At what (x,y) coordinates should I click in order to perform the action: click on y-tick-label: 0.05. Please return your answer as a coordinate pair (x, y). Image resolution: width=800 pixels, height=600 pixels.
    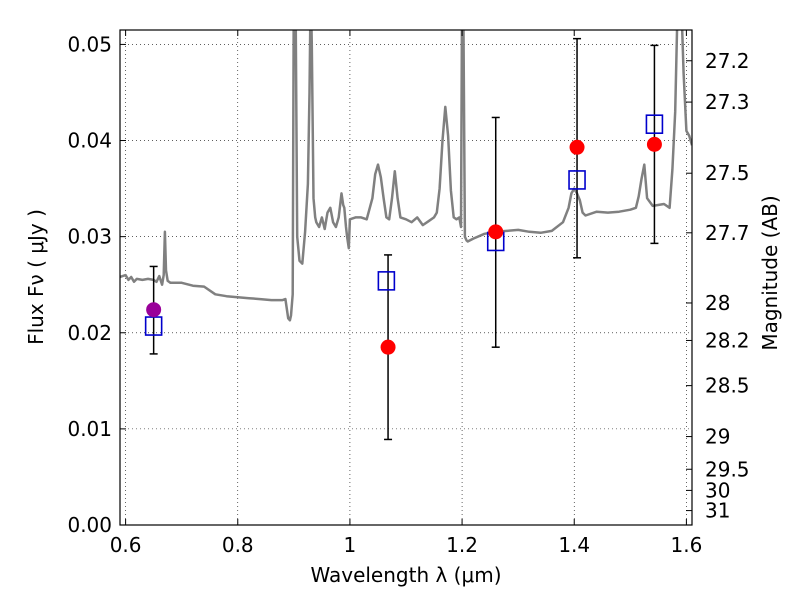
    Looking at the image, I should click on (89, 44).